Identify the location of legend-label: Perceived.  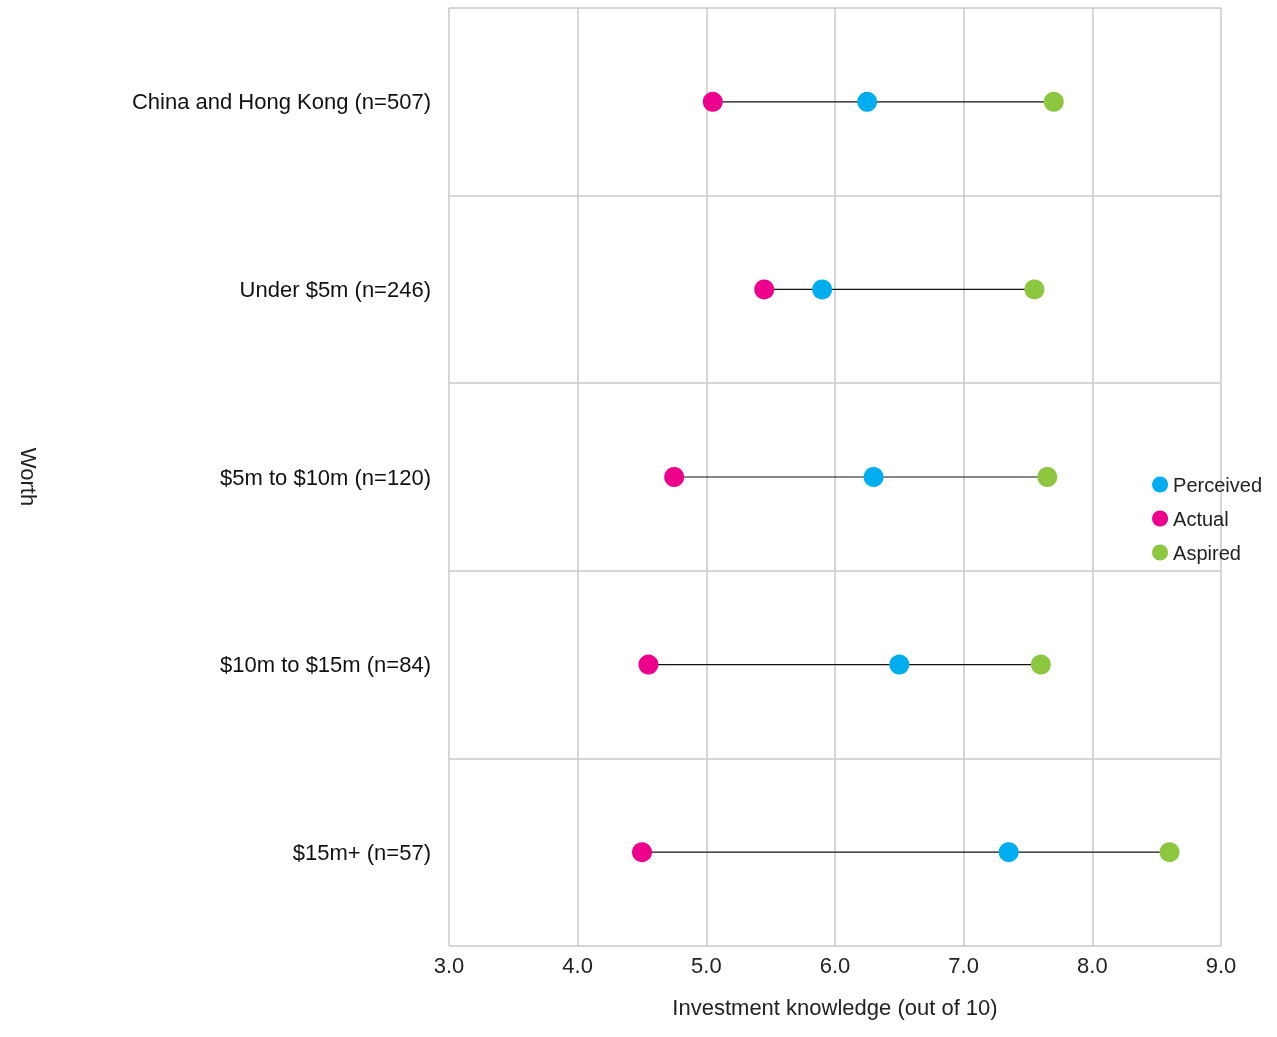
(1217, 484).